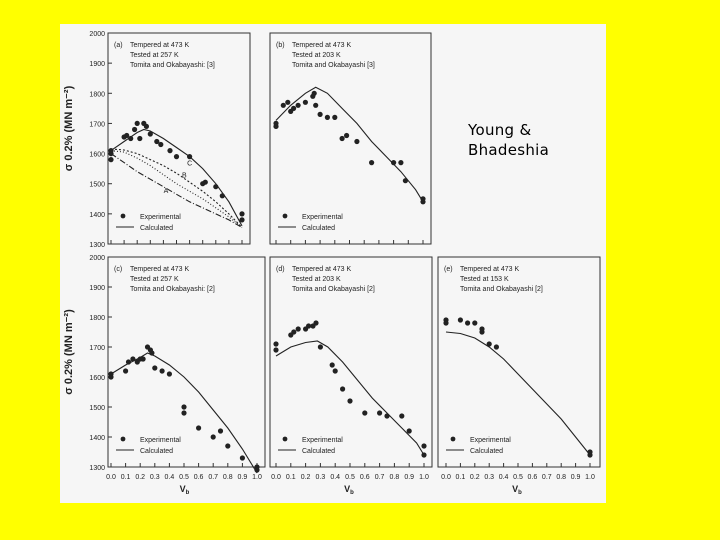 This screenshot has width=720, height=540. I want to click on curve-label-C: C, so click(189, 164).